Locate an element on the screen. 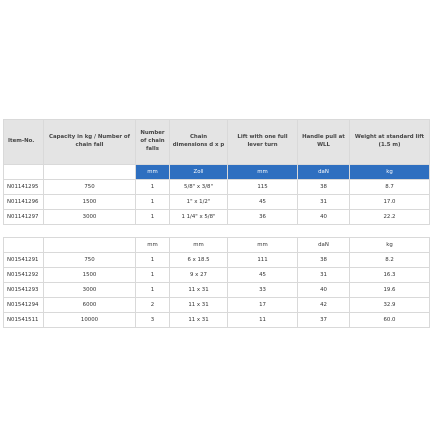 The height and width of the screenshot is (432, 432). item-number-cell: N01141295 is located at coordinates (23, 187).